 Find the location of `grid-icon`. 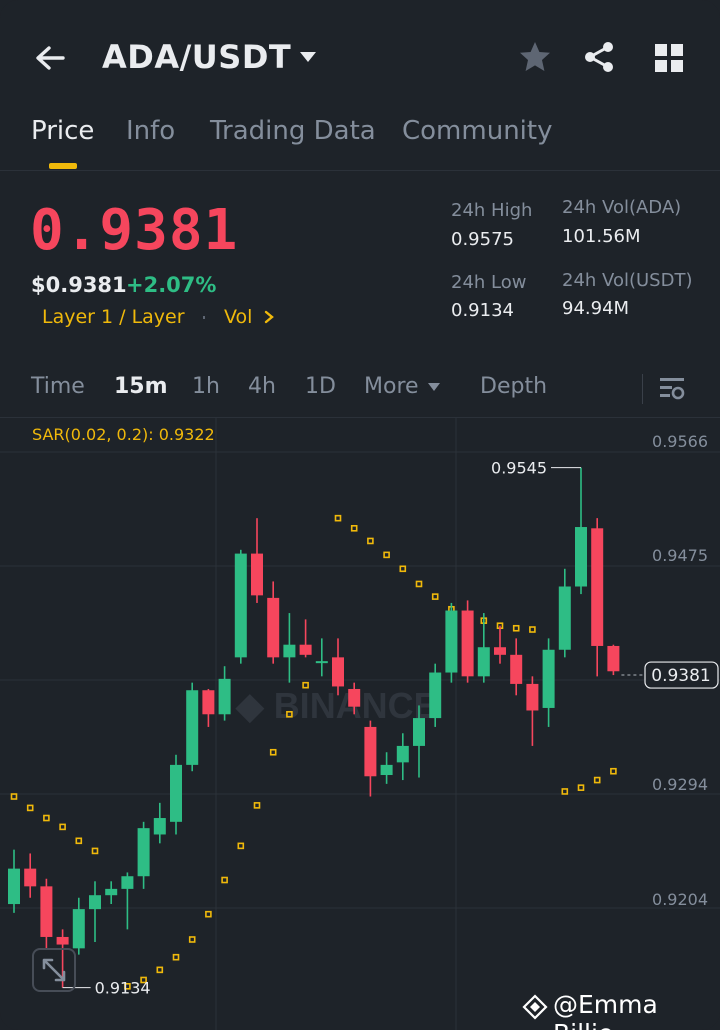

grid-icon is located at coordinates (669, 58).